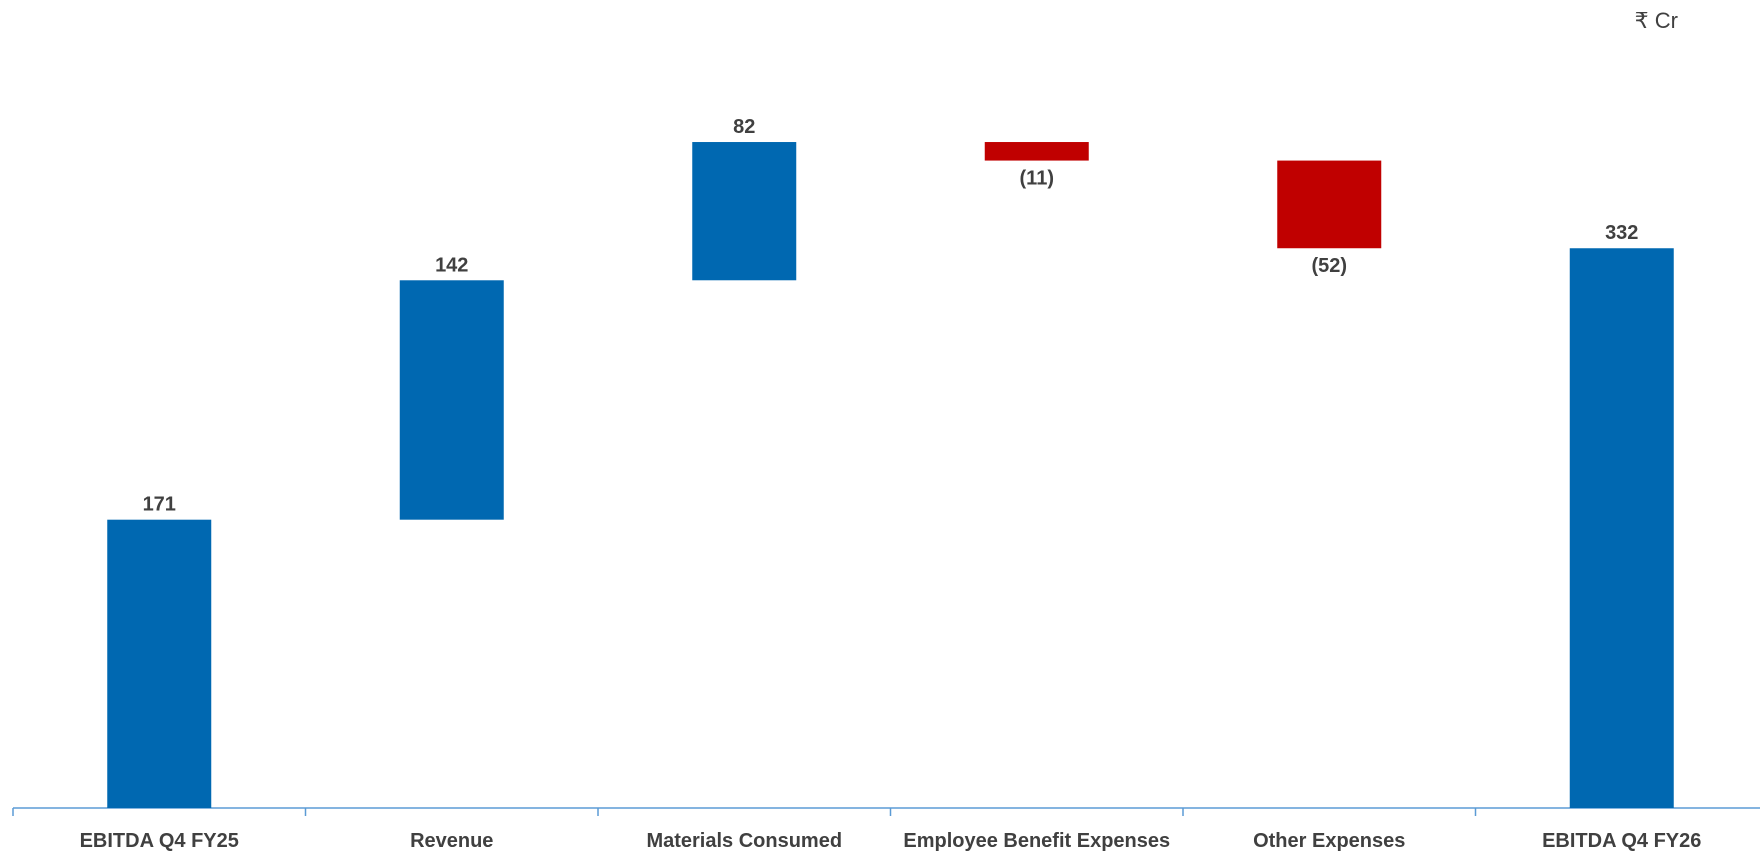  Describe the element at coordinates (159, 505) in the screenshot. I see `data-label: 171` at that location.